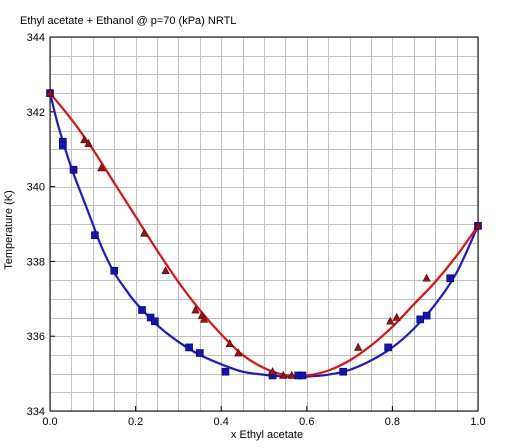 The width and height of the screenshot is (507, 448). I want to click on x-tick-label: 1.0, so click(477, 422).